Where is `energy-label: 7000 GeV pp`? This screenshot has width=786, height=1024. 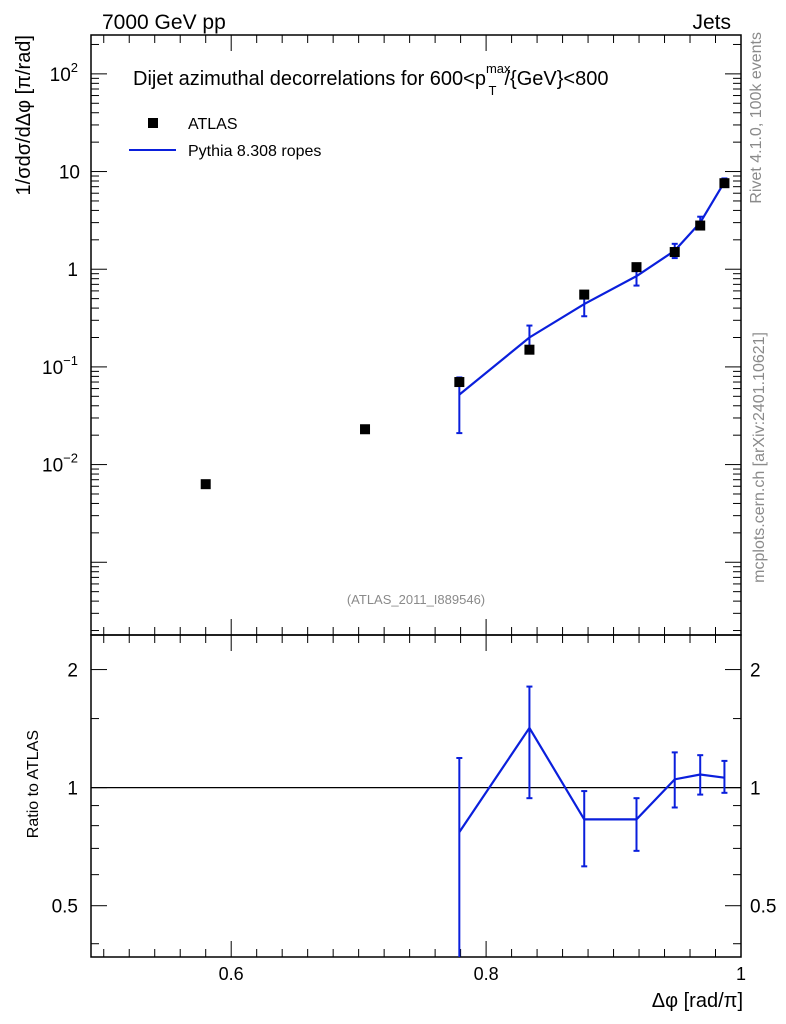 energy-label: 7000 GeV pp is located at coordinates (164, 22).